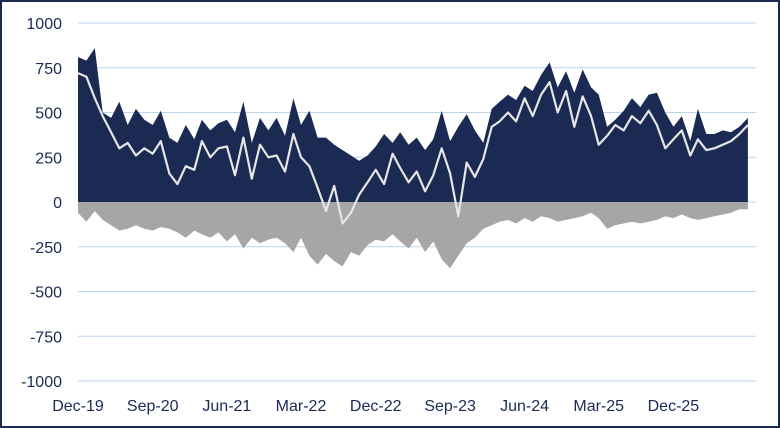  Describe the element at coordinates (57, 203) in the screenshot. I see `y-tick-label: 0` at that location.